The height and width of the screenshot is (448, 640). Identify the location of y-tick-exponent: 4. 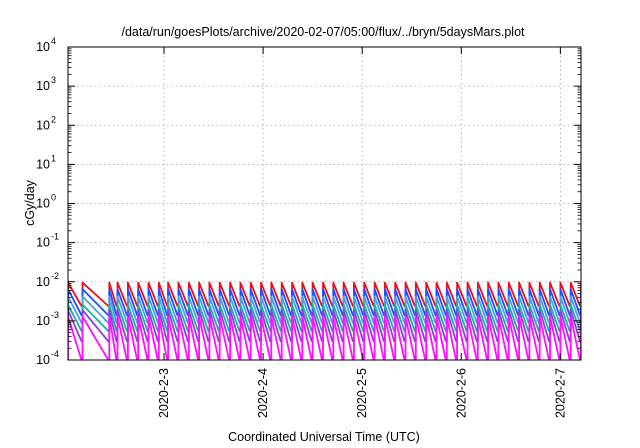
(53, 41).